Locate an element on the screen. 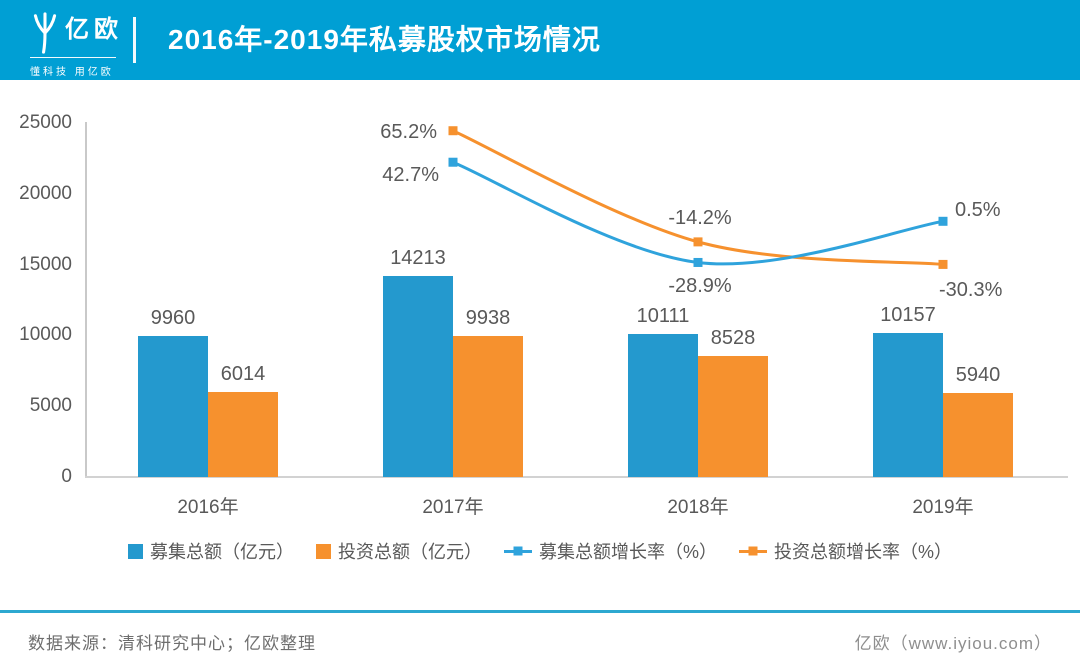 The image size is (1080, 665). growth-value-label: 65.2% is located at coordinates (408, 131).